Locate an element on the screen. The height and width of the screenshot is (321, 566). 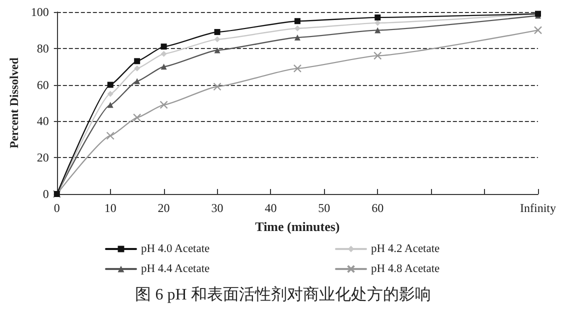
caption: 图 6 pH 和表面活性剂对商业化处方的影响 is located at coordinates (283, 295).